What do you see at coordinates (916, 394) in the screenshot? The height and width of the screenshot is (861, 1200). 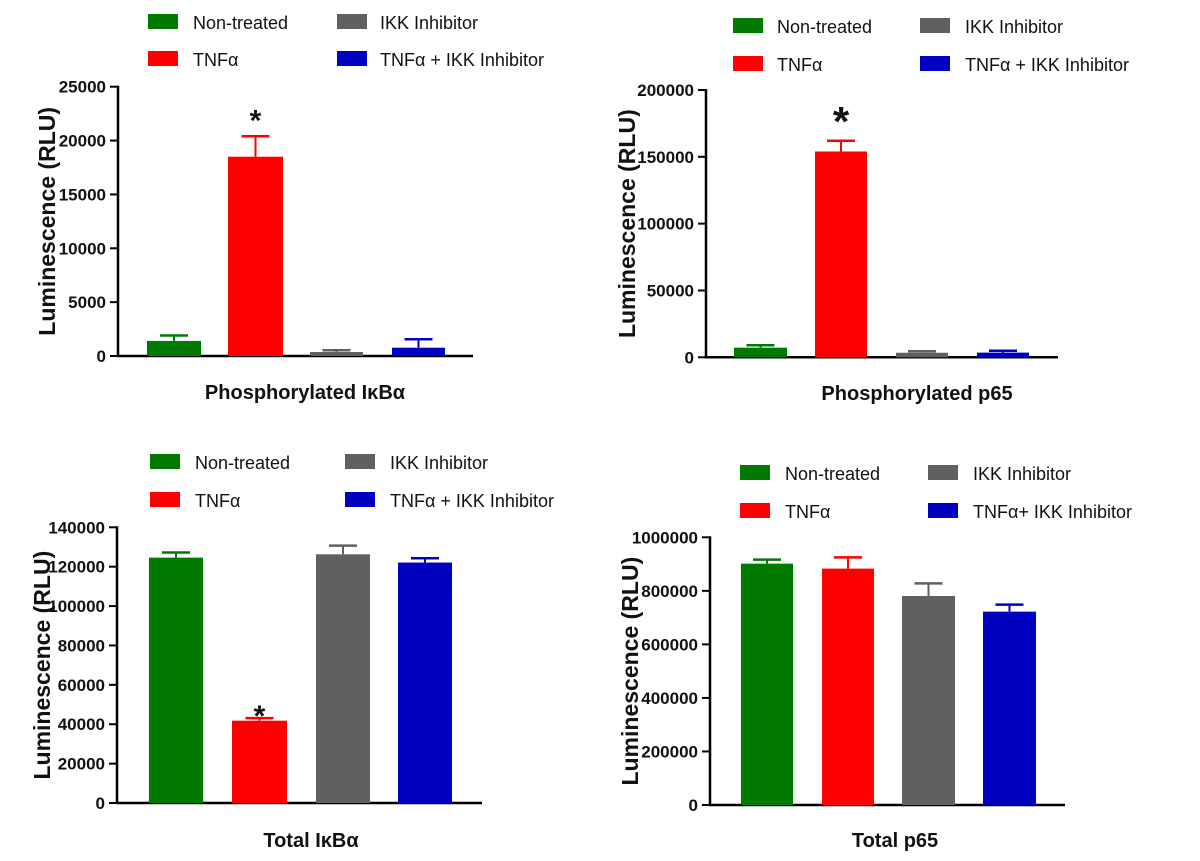 I see `chart-title: Phosphorylated p65` at bounding box center [916, 394].